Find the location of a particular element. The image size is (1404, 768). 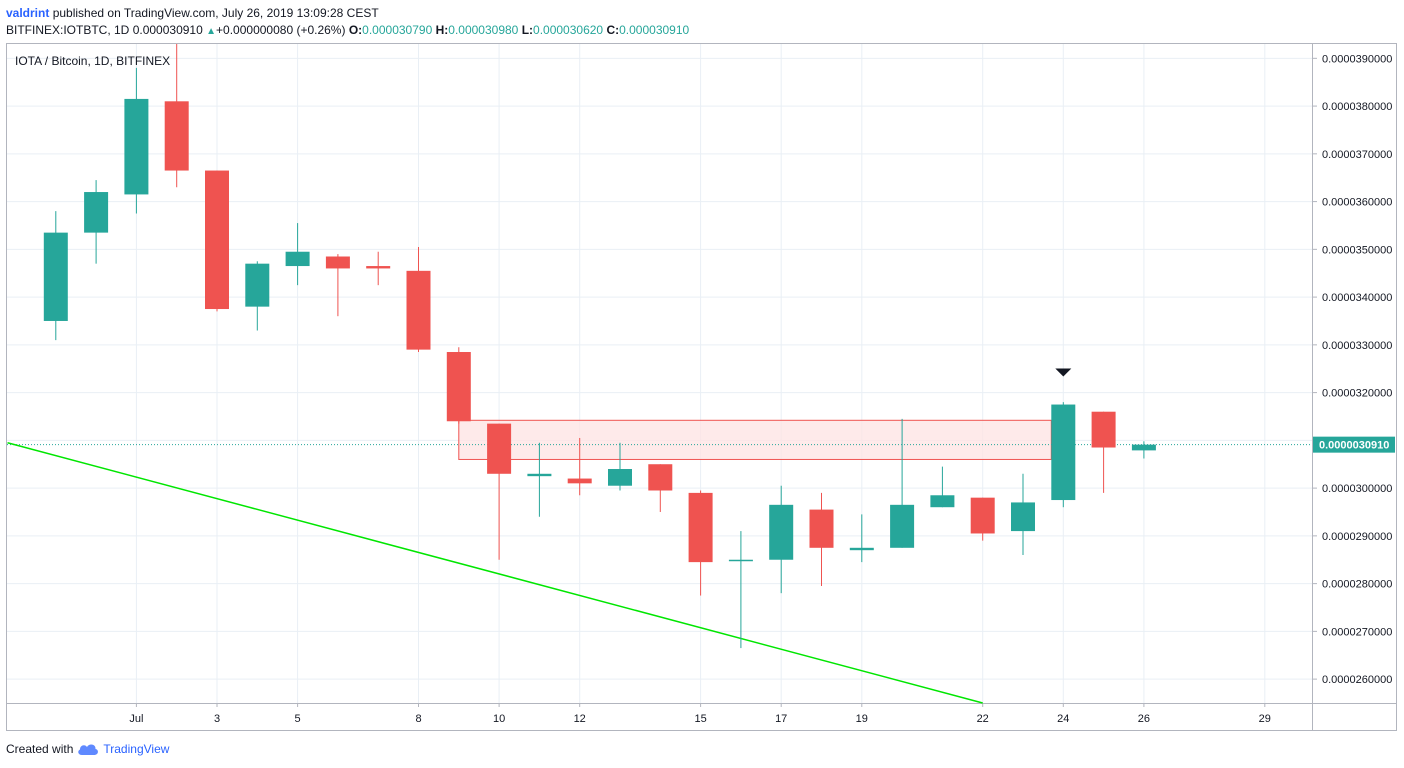

y-tick-label: 0.0000340000 is located at coordinates (1357, 298).